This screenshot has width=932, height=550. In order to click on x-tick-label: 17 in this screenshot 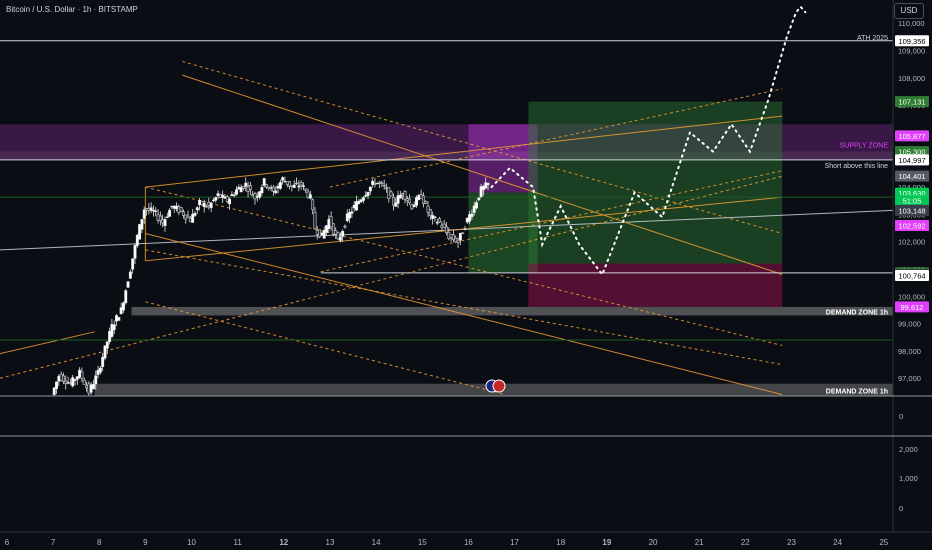, I will do `click(514, 542)`.